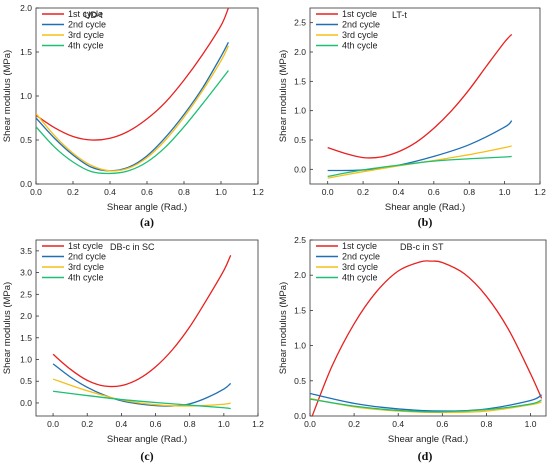 This screenshot has width=550, height=467. Describe the element at coordinates (93, 15) in the screenshot. I see `panel-tag: UD-t` at that location.